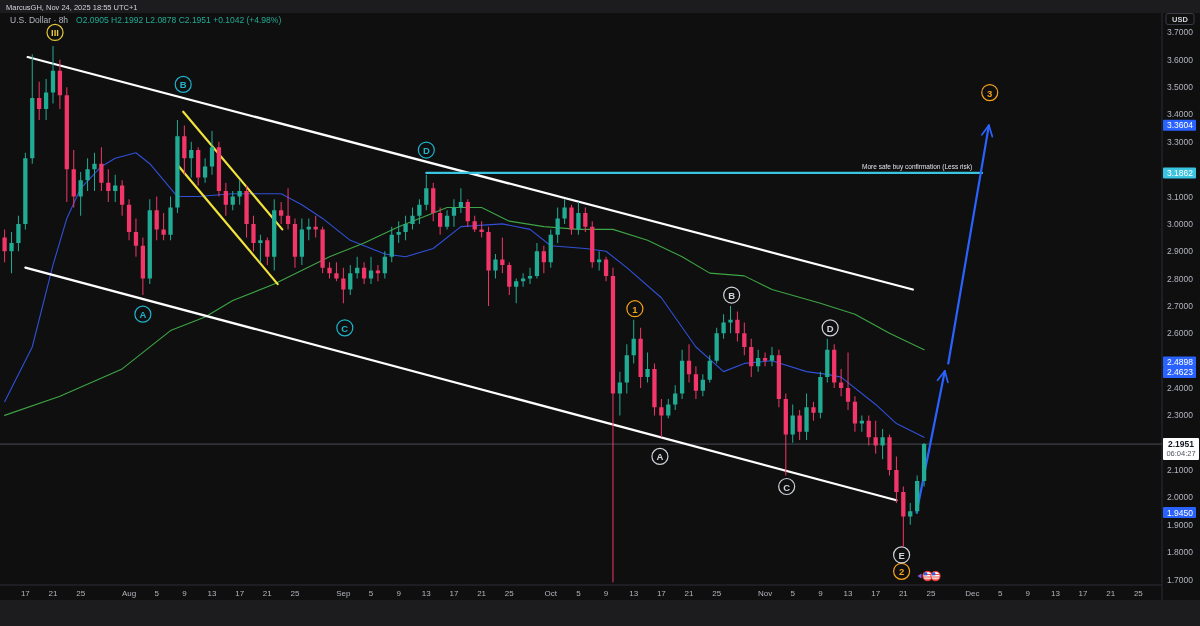  I want to click on y-tick-label: 3.4000, so click(1180, 114).